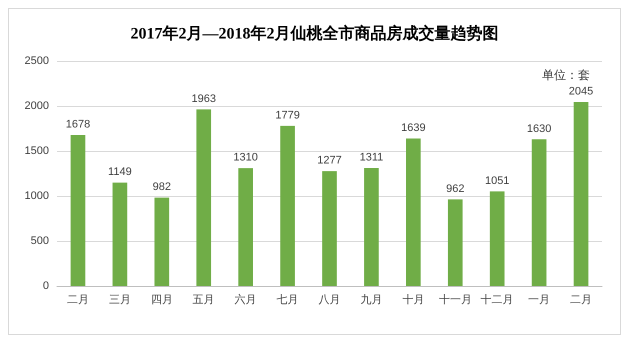 This screenshot has width=631, height=345. I want to click on y-tick-label: 2000, so click(36, 106).